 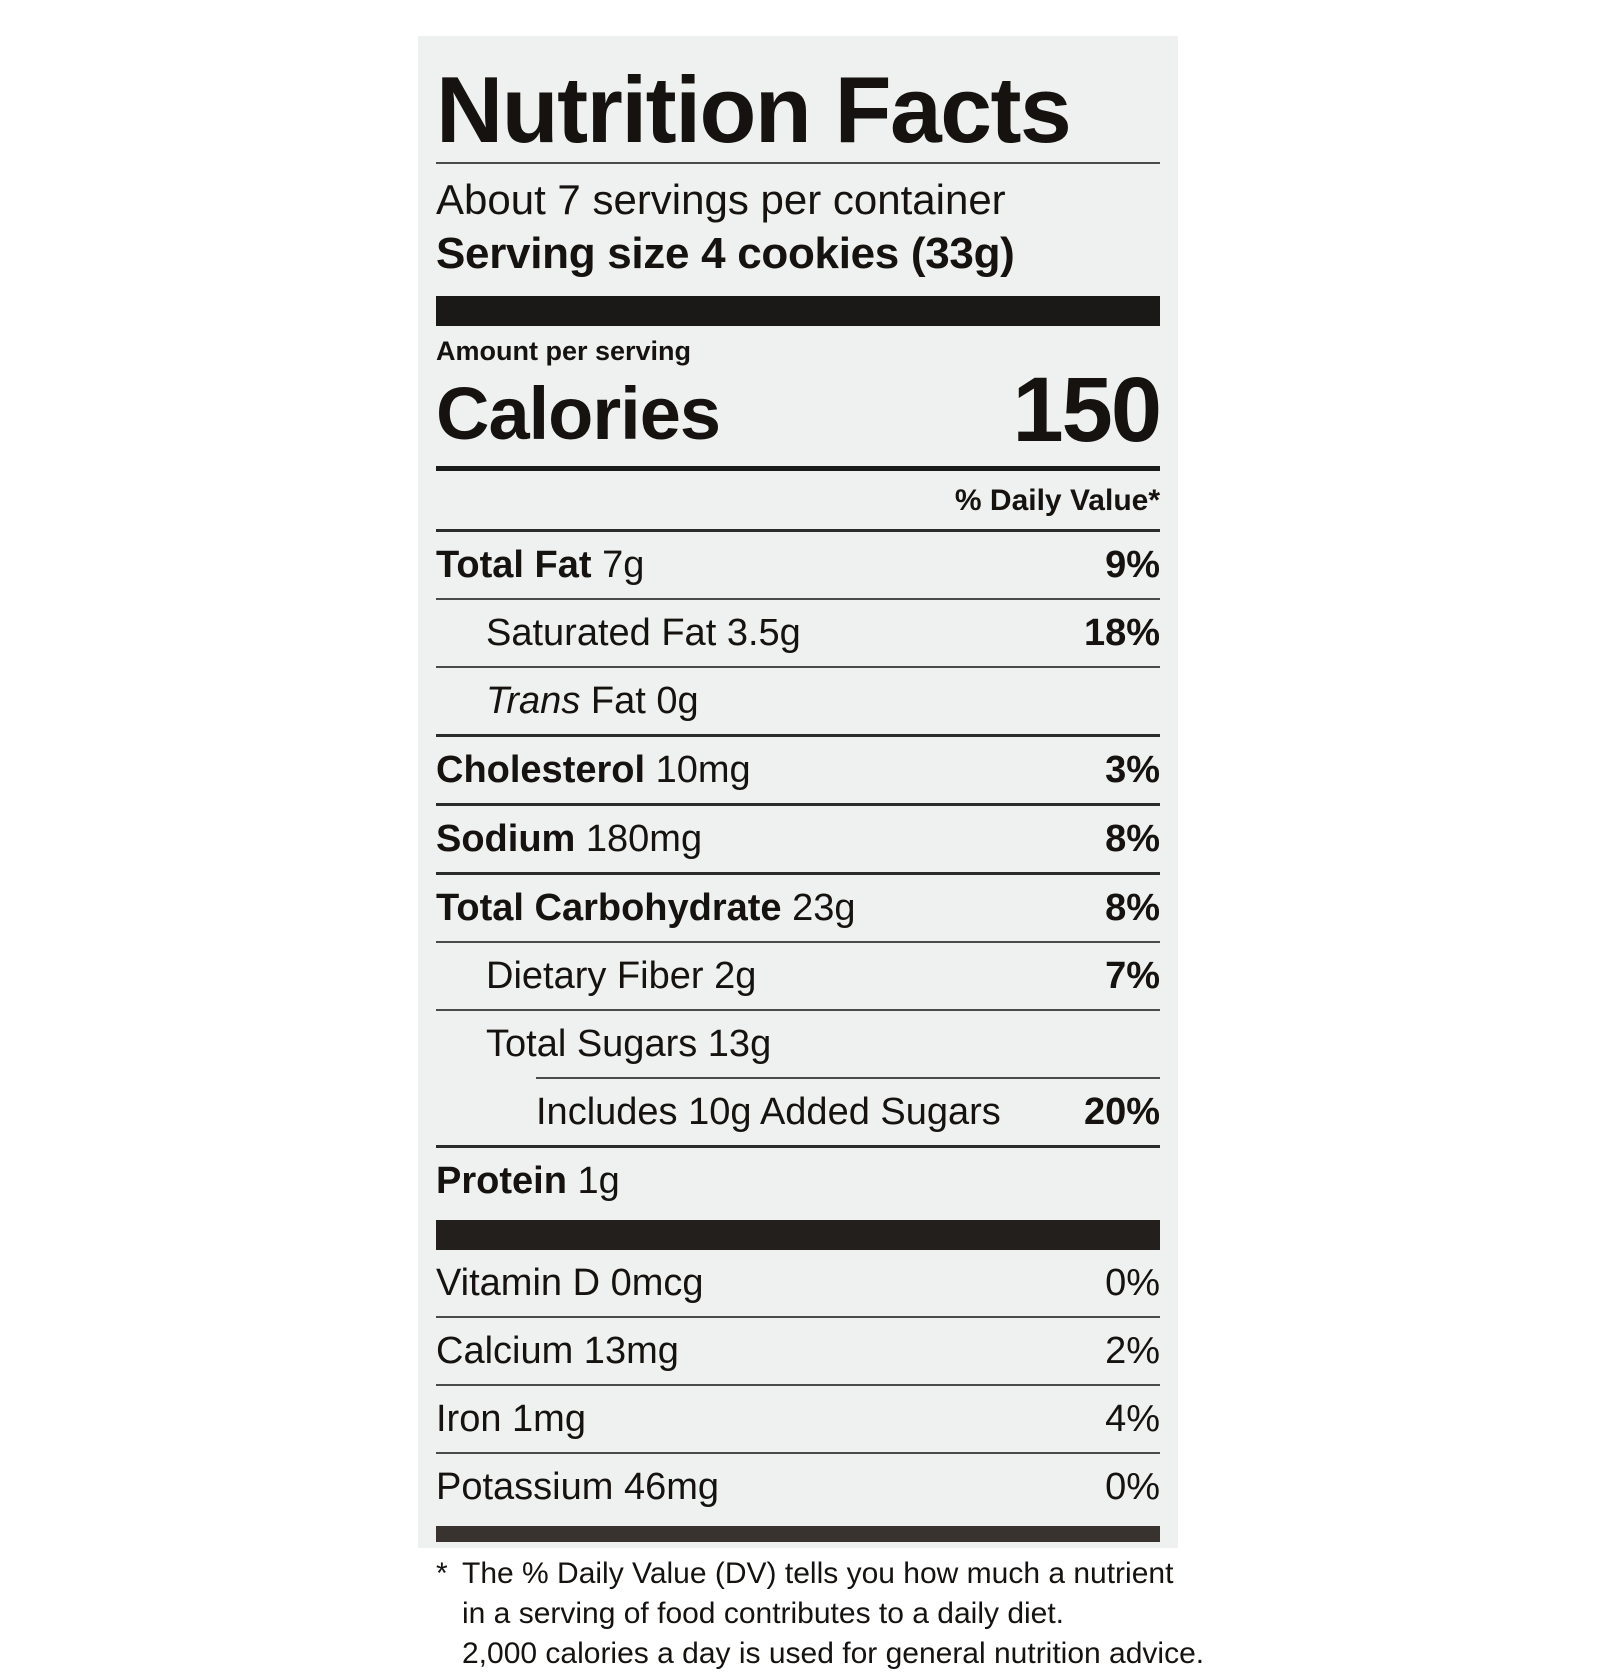 I want to click on nutrient-name-amount: Total Fat 7g, so click(x=540, y=565).